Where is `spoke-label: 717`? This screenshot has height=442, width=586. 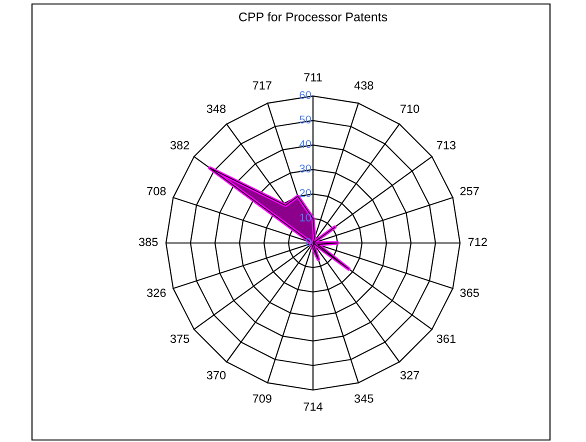
spoke-label: 717 is located at coordinates (262, 85).